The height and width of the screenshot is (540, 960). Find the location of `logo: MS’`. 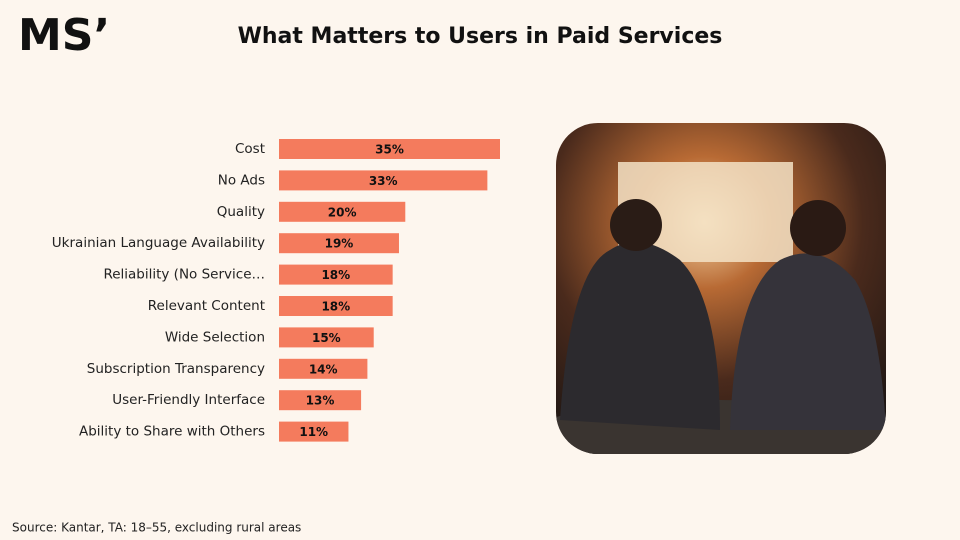

logo: MS’ is located at coordinates (64, 35).